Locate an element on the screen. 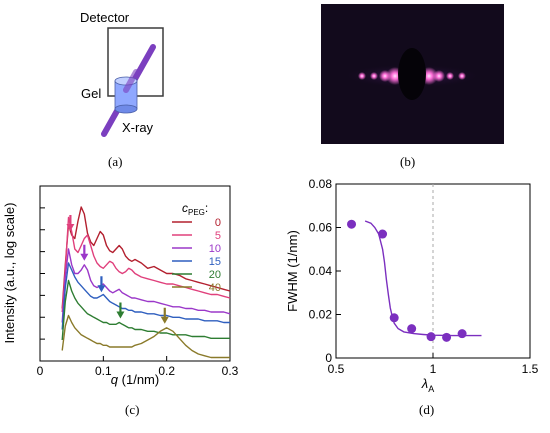  legend-label: 5 is located at coordinates (218, 236).